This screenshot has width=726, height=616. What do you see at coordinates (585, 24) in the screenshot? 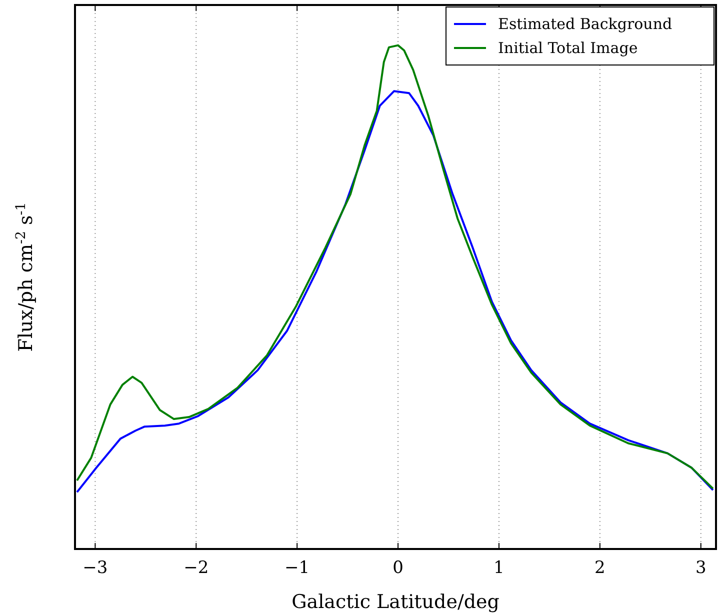
I see `legend-label: Estimated Background` at bounding box center [585, 24].